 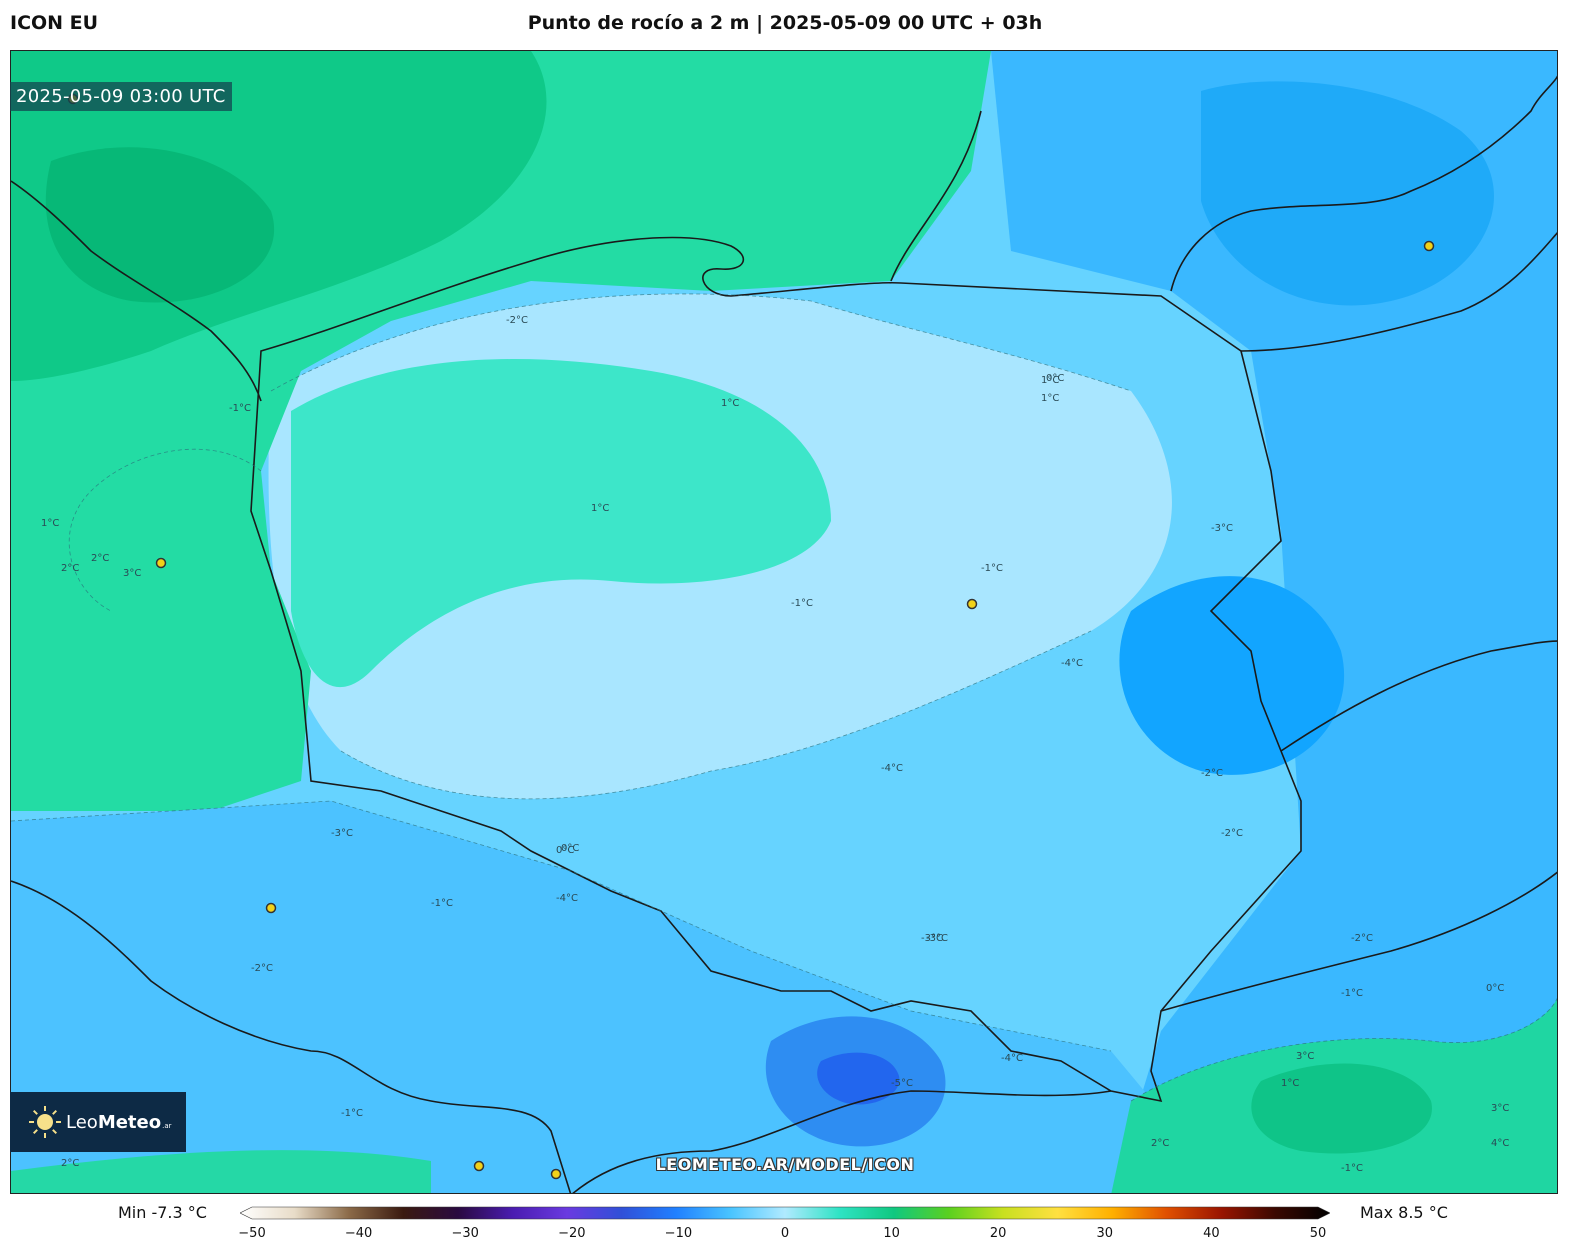 What do you see at coordinates (701, 342) in the screenshot?
I see `contour-zero-north` at bounding box center [701, 342].